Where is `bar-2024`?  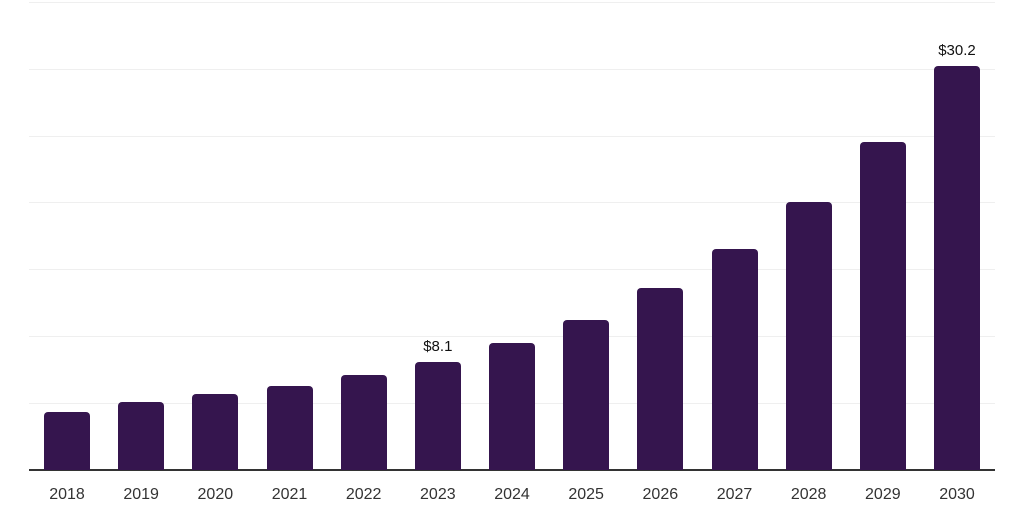
bar-2024 is located at coordinates (512, 406).